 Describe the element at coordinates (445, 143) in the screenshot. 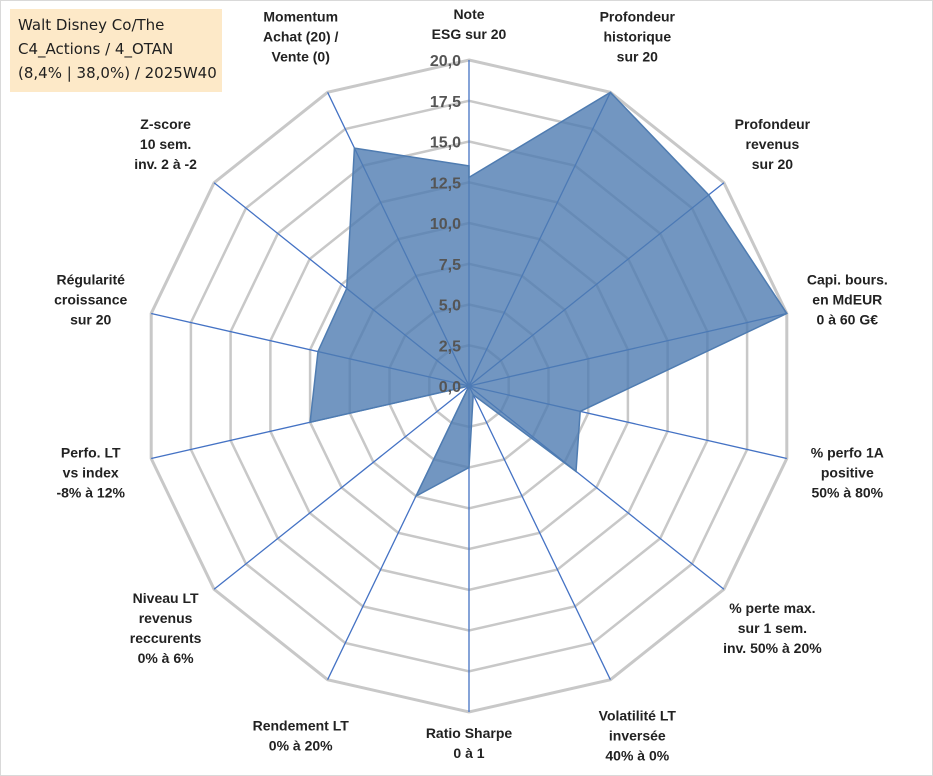

I see `tick-label: 15,0` at that location.